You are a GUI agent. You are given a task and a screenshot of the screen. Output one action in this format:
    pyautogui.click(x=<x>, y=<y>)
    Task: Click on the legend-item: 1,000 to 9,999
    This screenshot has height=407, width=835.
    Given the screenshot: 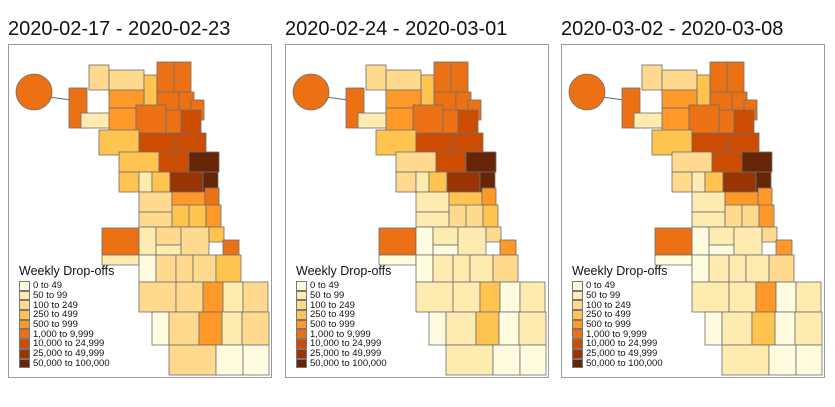 What is the action you would take?
    pyautogui.click(x=343, y=334)
    